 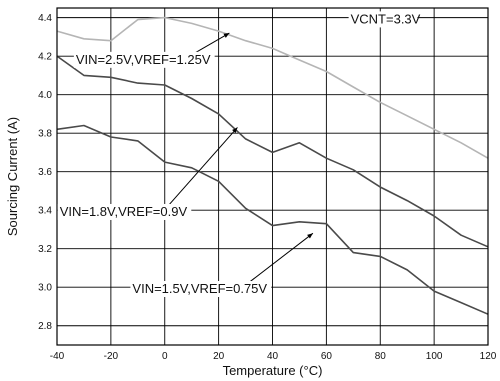 I want to click on x-tick-label: 20, so click(x=219, y=356).